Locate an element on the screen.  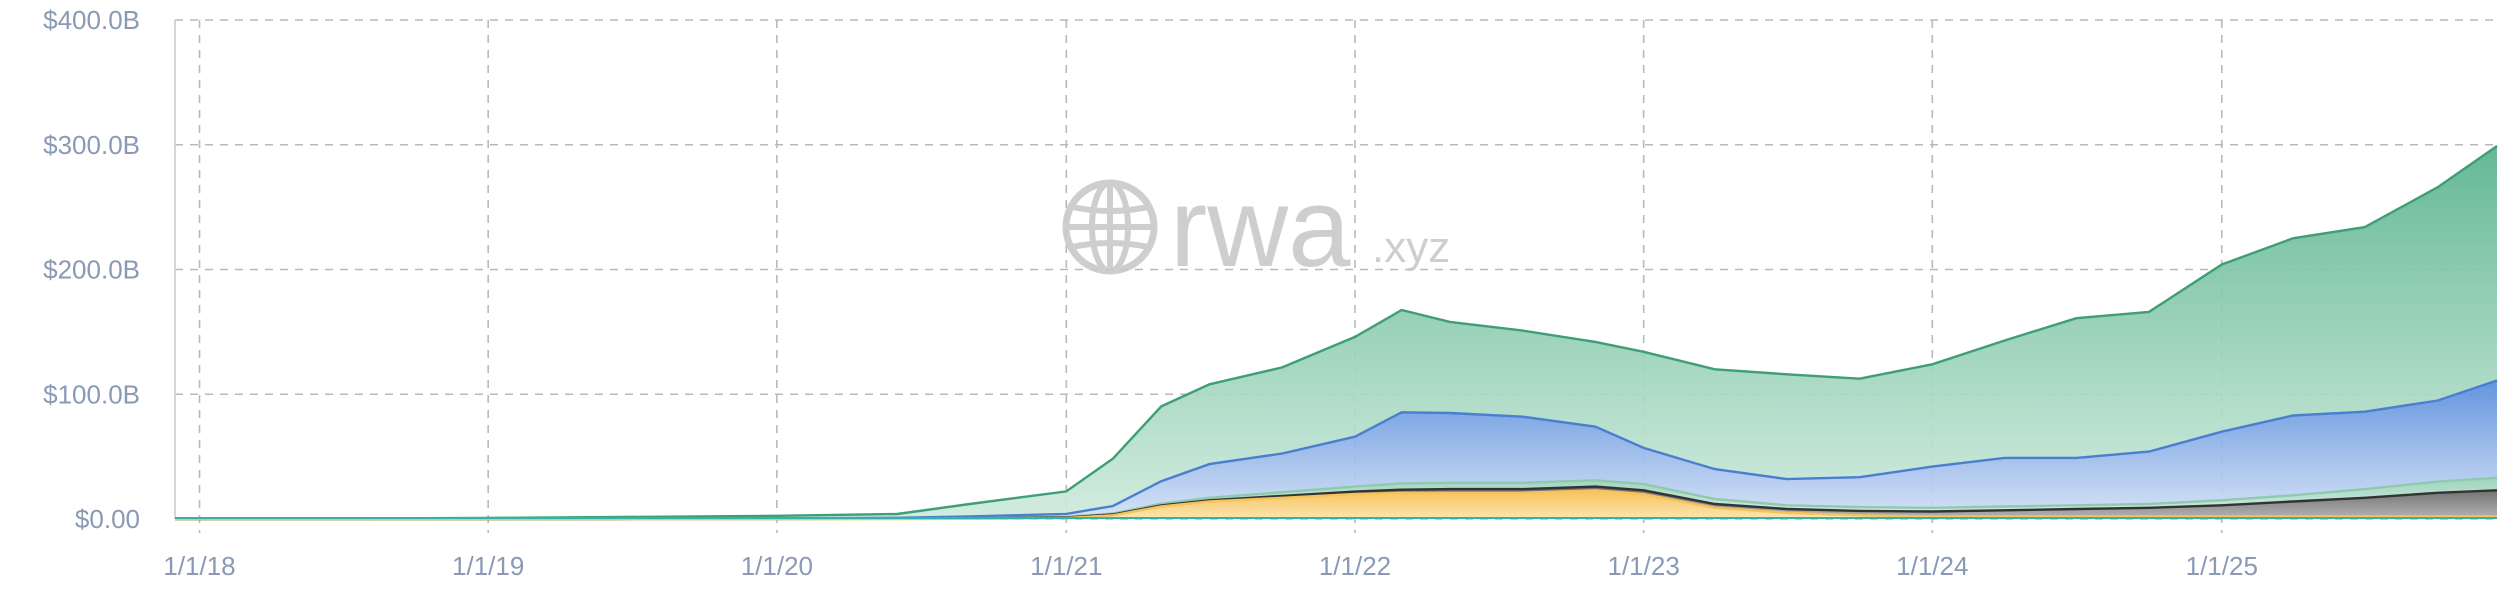
x-tick-label: 1/1/25 is located at coordinates (2222, 566).